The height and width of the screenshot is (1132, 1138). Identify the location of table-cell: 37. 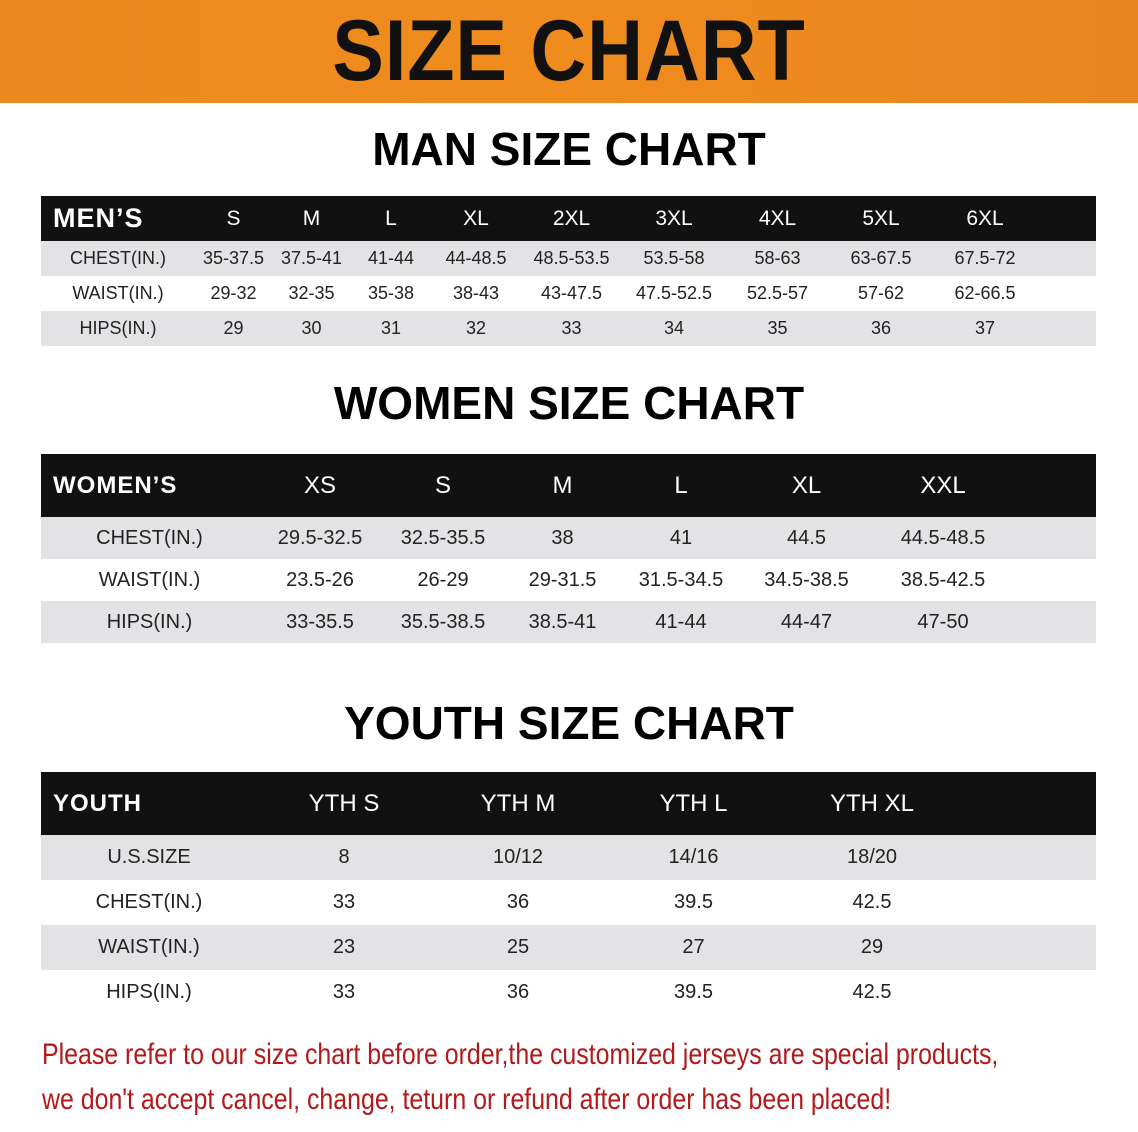
(985, 328).